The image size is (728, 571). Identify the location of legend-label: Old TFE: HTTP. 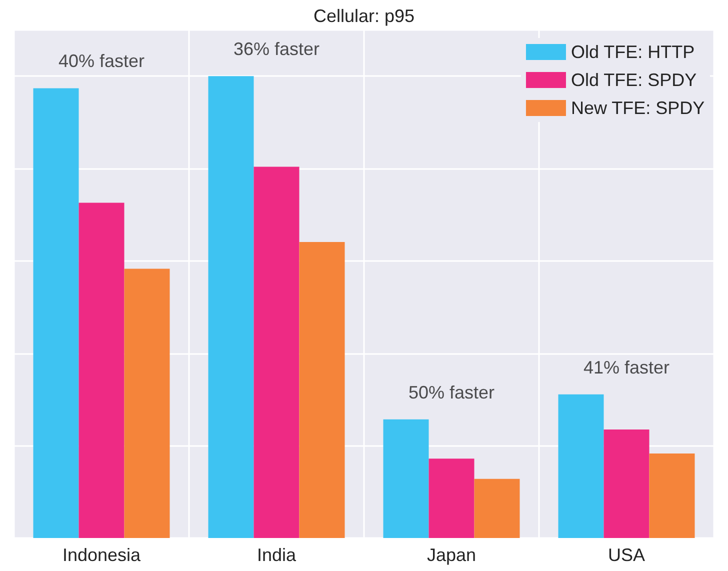
(632, 52).